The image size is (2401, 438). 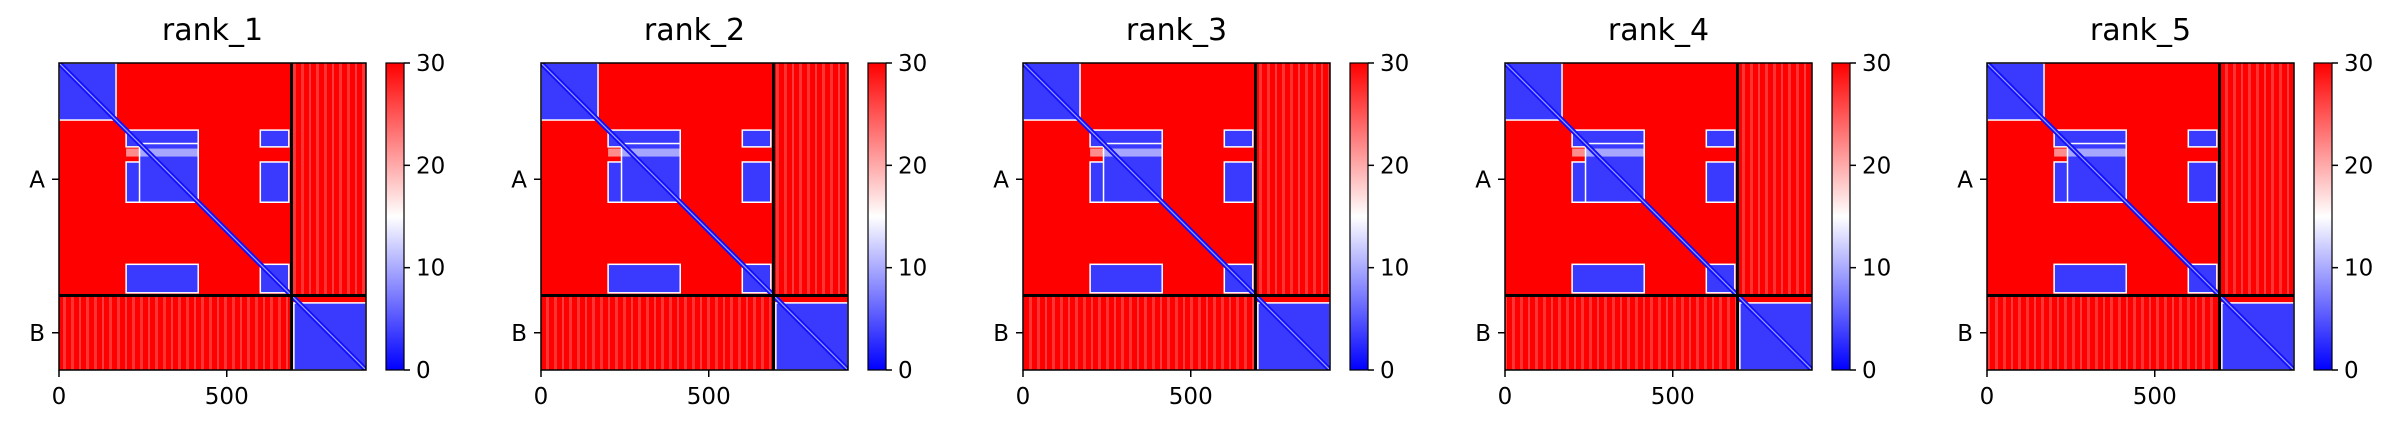 I want to click on panel-title: rank_4, so click(x=1658, y=30).